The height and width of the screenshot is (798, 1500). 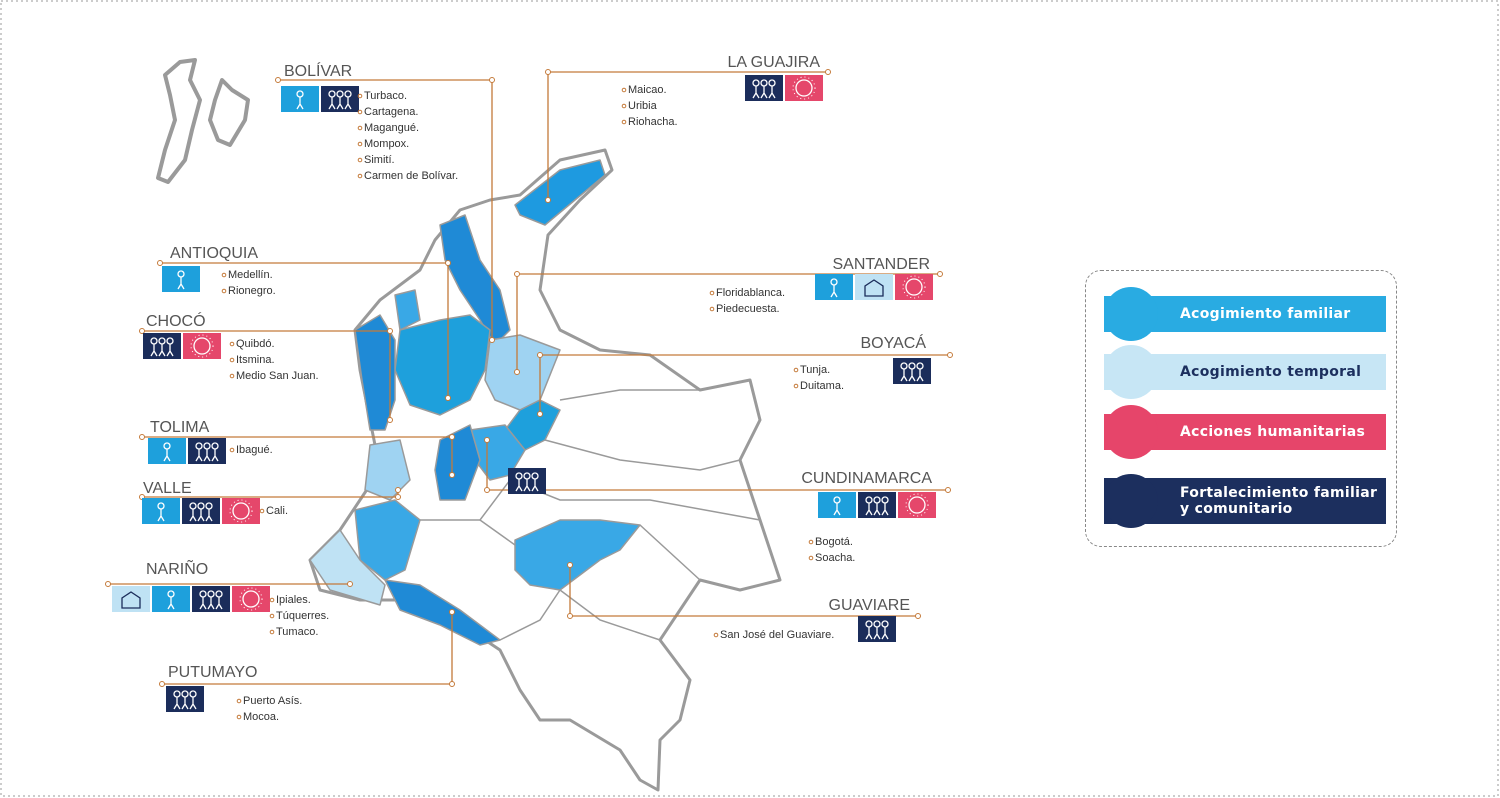 I want to click on city: Ipiales., so click(x=293, y=600).